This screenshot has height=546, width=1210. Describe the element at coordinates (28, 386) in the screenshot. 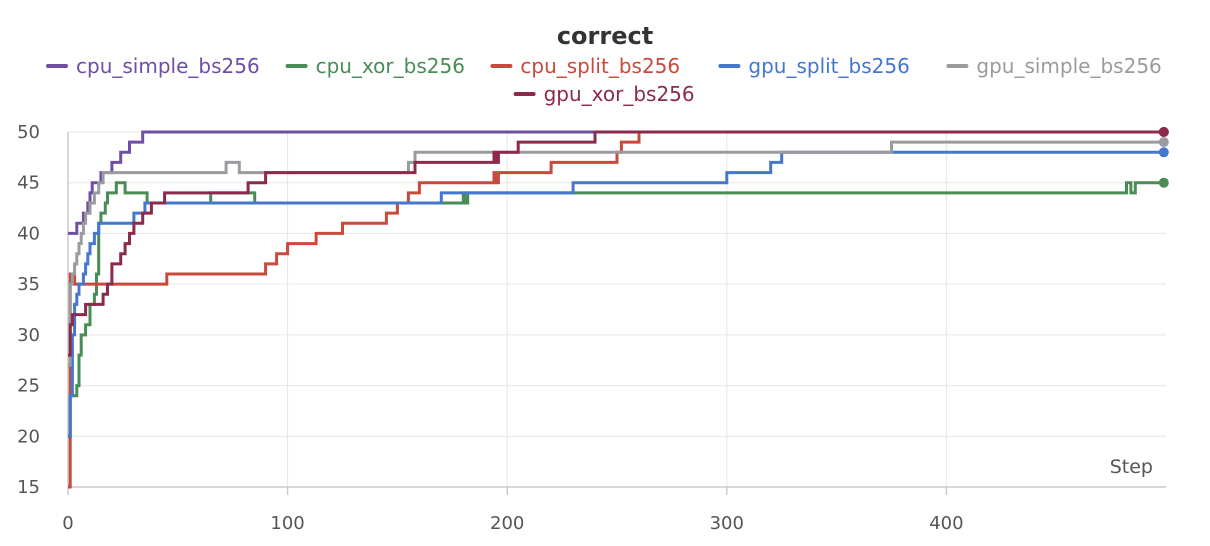

I see `y-tick-label: 25` at that location.